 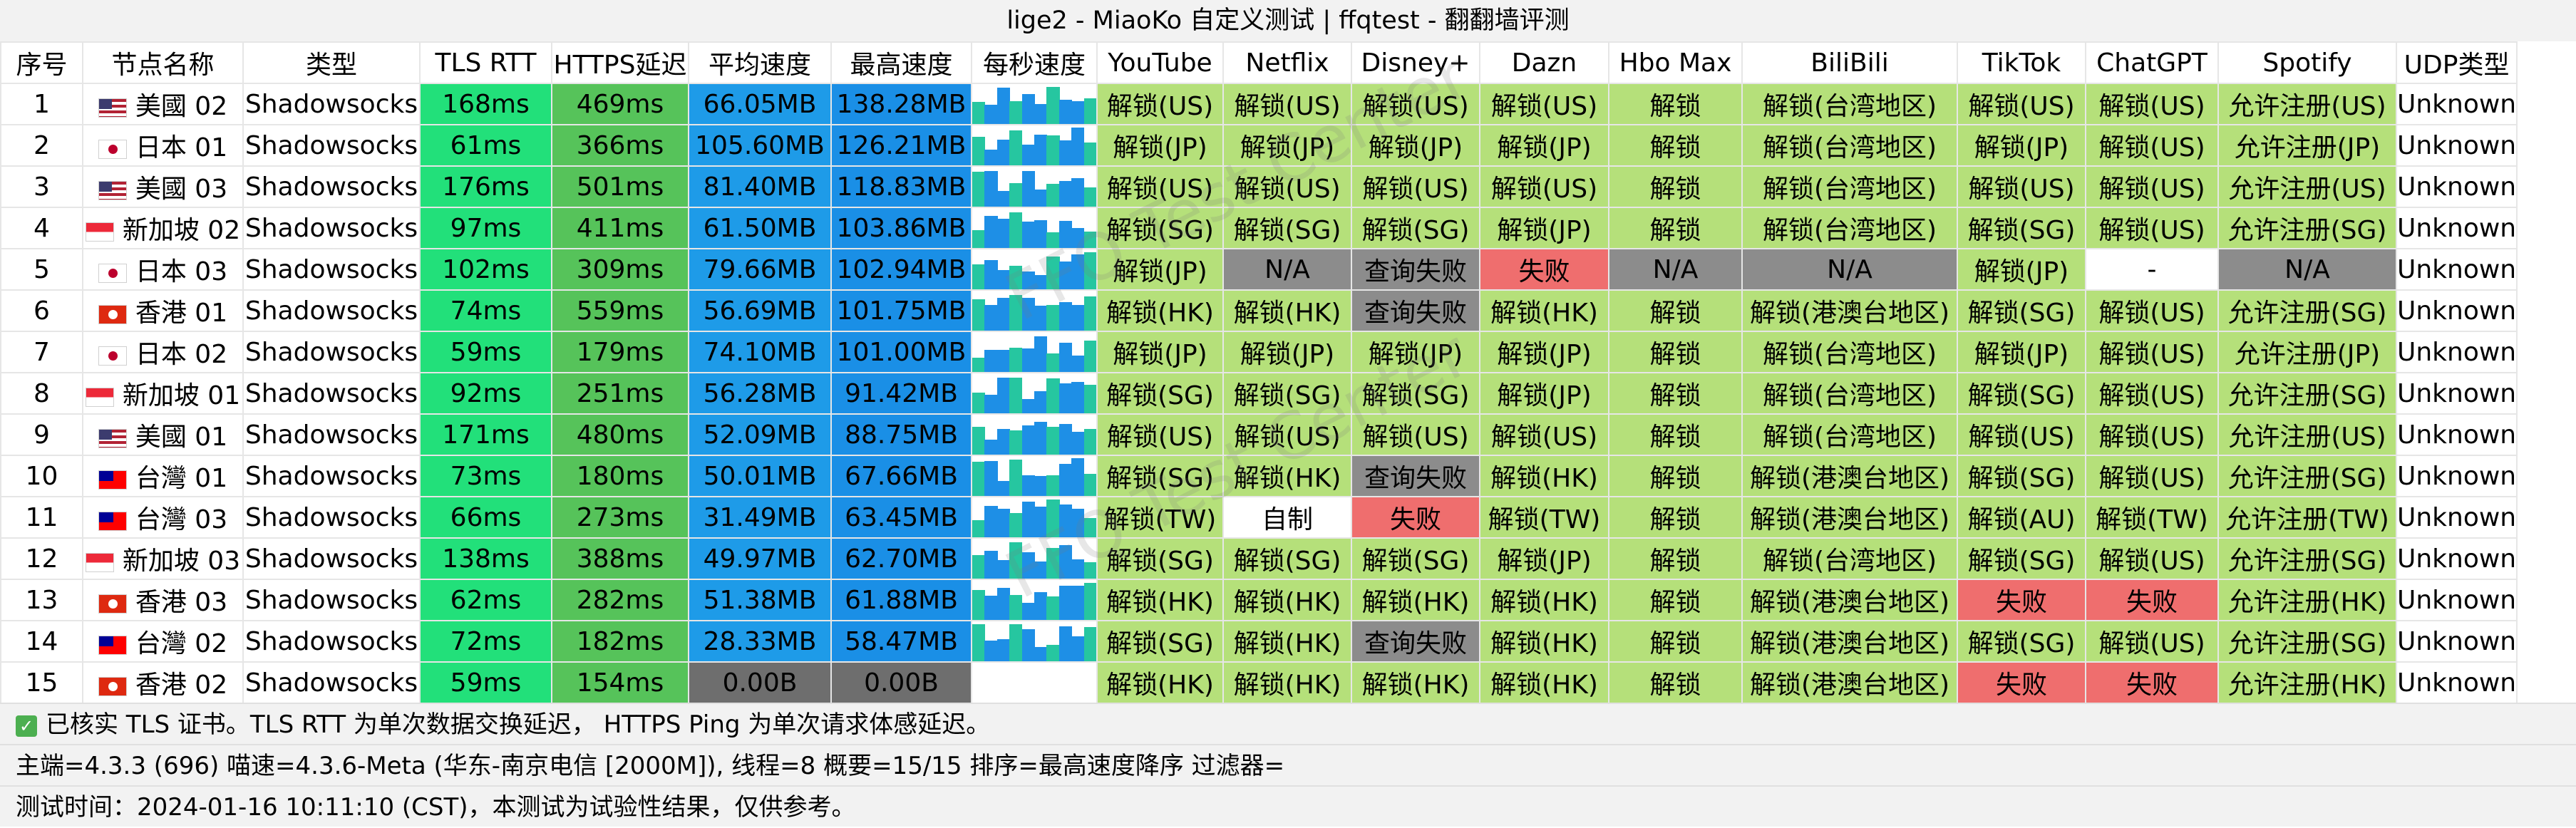 I want to click on node-name: 新加坡 02, so click(x=163, y=228).